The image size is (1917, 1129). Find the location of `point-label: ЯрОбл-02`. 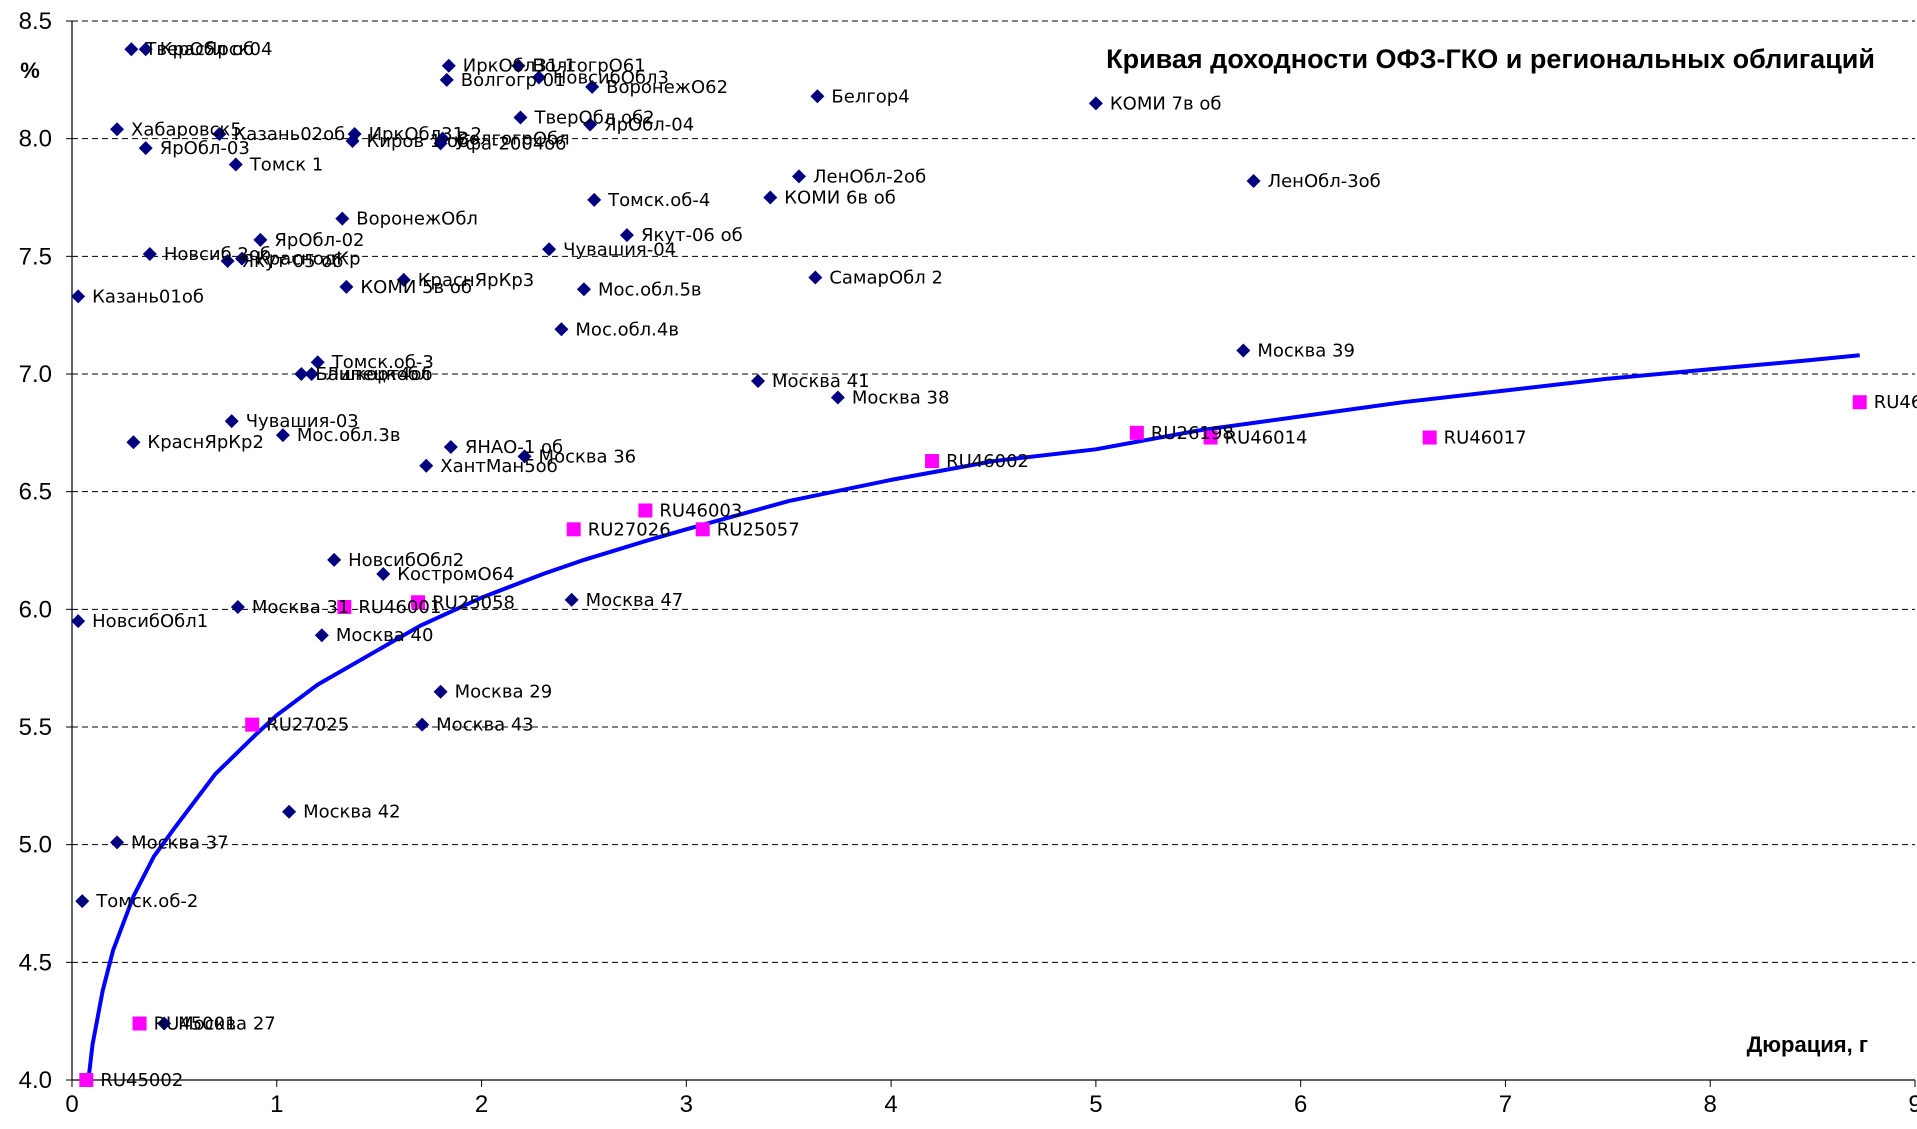

point-label: ЯрОбл-02 is located at coordinates (319, 240).